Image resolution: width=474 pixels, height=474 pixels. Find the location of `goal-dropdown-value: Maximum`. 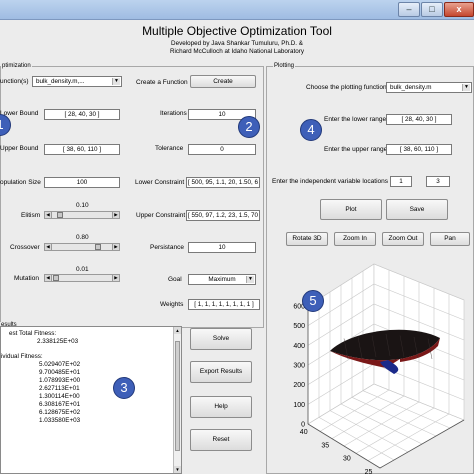

goal-dropdown-value: Maximum is located at coordinates (222, 279).